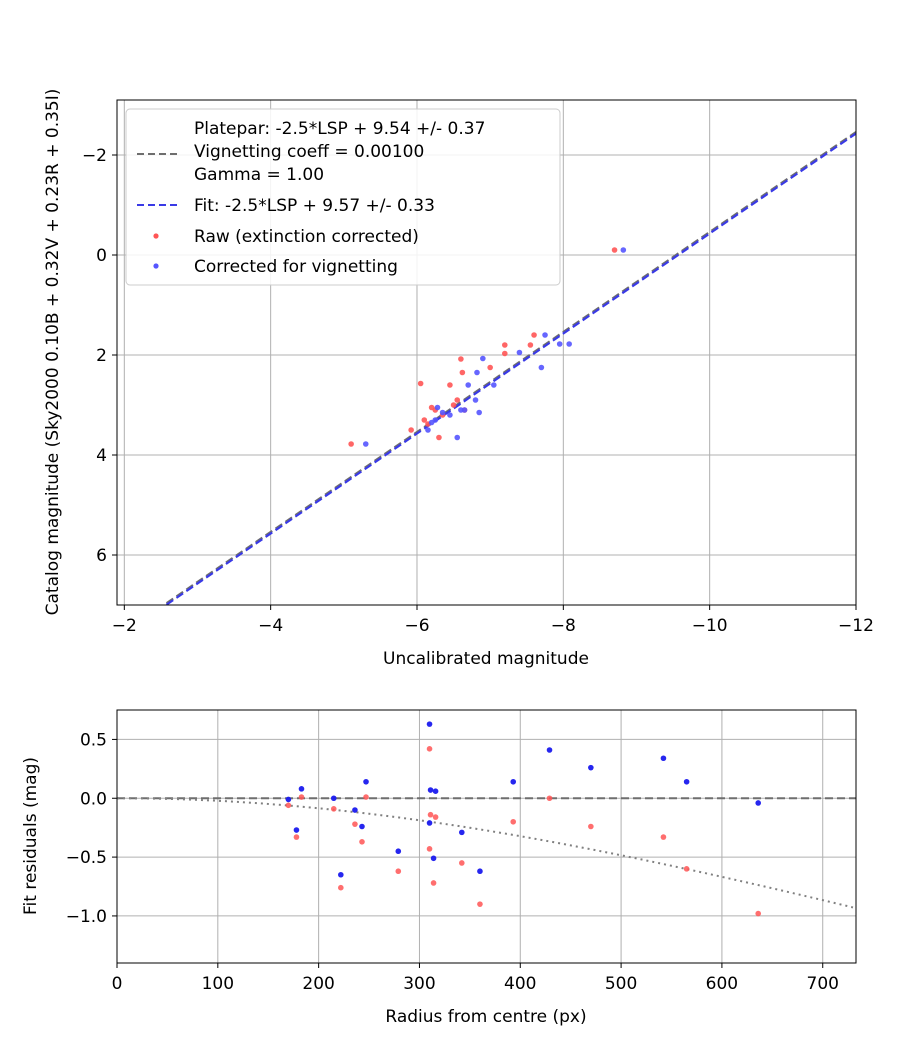 The height and width of the screenshot is (1050, 900). Describe the element at coordinates (93, 799) in the screenshot. I see `bottom-y-tick-label: 0.0` at that location.